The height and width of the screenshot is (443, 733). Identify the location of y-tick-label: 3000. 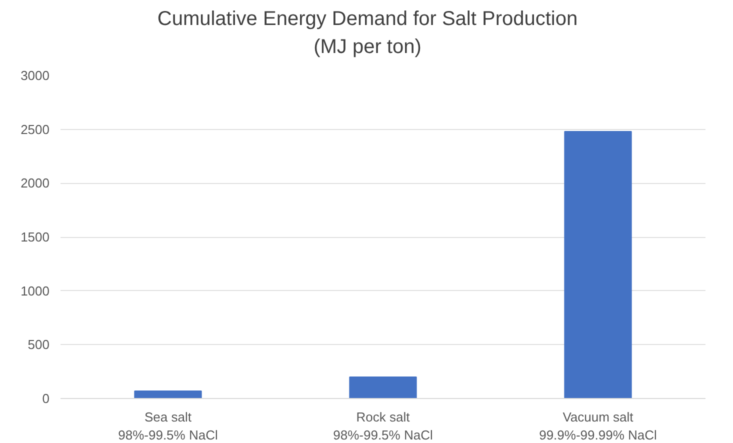
(35, 75).